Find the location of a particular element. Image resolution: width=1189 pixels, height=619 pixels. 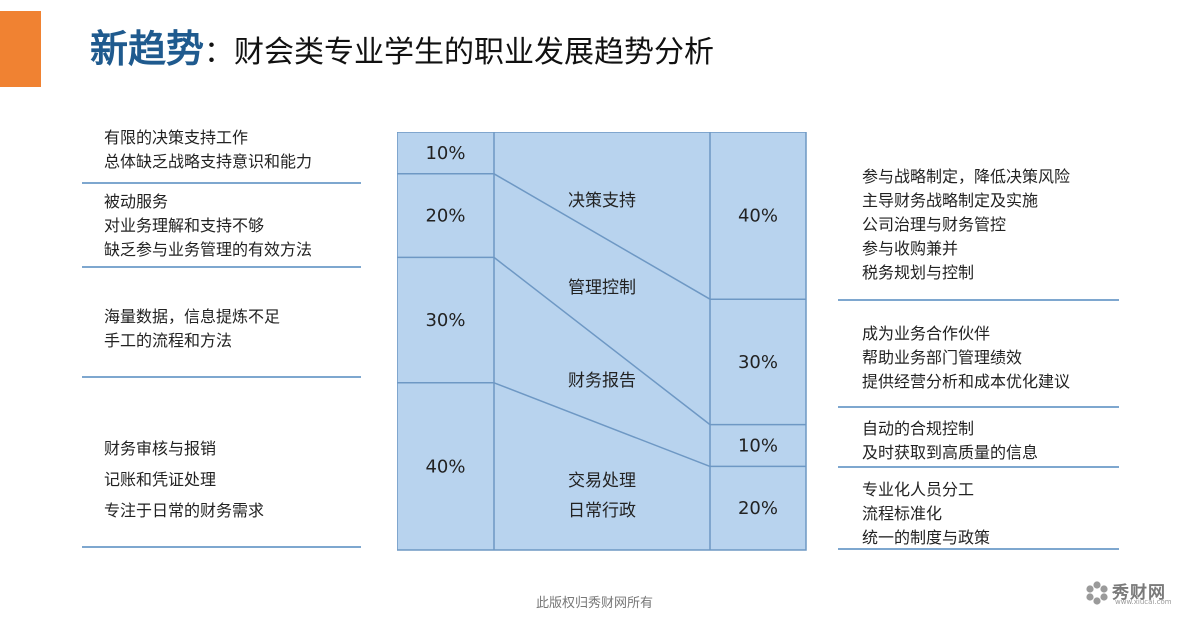

left-percent-1: 10% is located at coordinates (445, 153).